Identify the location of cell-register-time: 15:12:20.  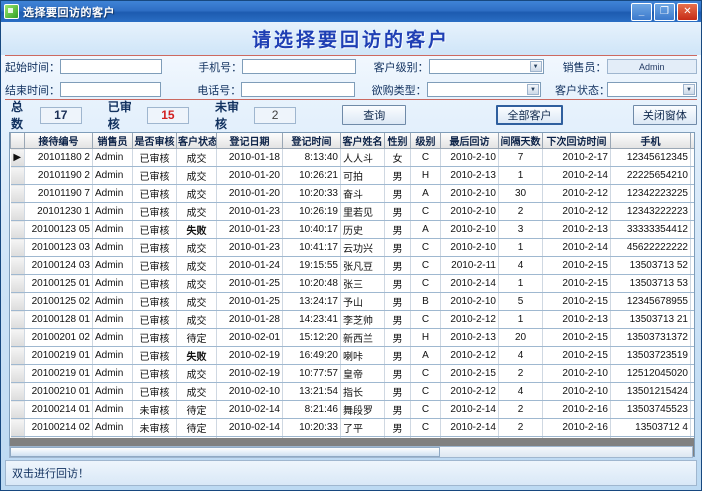
(311, 337).